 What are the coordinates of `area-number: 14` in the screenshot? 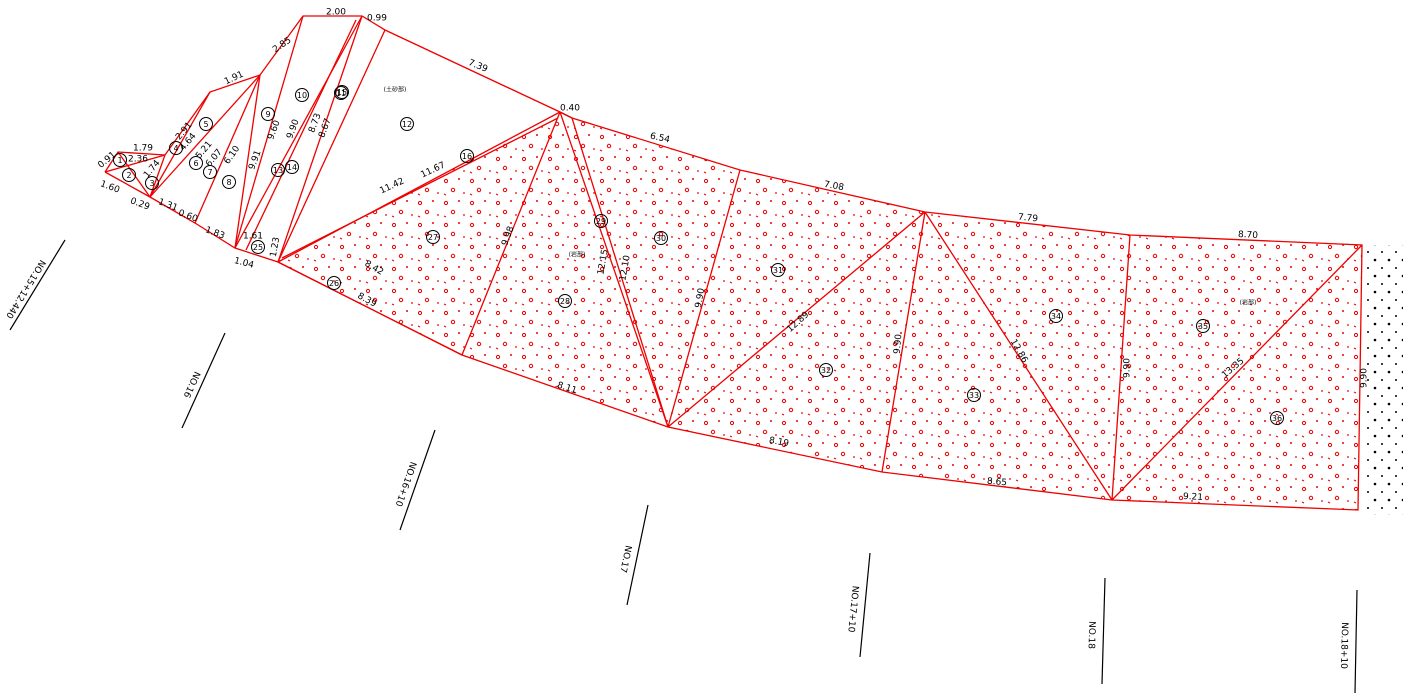 It's located at (292, 167).